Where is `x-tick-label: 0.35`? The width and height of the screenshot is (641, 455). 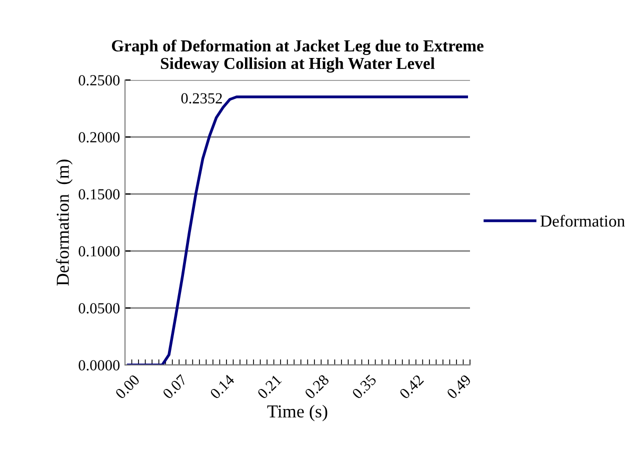
x-tick-label: 0.35 is located at coordinates (364, 387).